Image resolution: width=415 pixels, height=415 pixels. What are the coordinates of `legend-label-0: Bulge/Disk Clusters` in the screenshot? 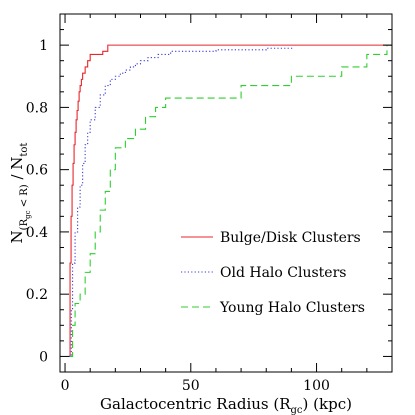 It's located at (290, 238).